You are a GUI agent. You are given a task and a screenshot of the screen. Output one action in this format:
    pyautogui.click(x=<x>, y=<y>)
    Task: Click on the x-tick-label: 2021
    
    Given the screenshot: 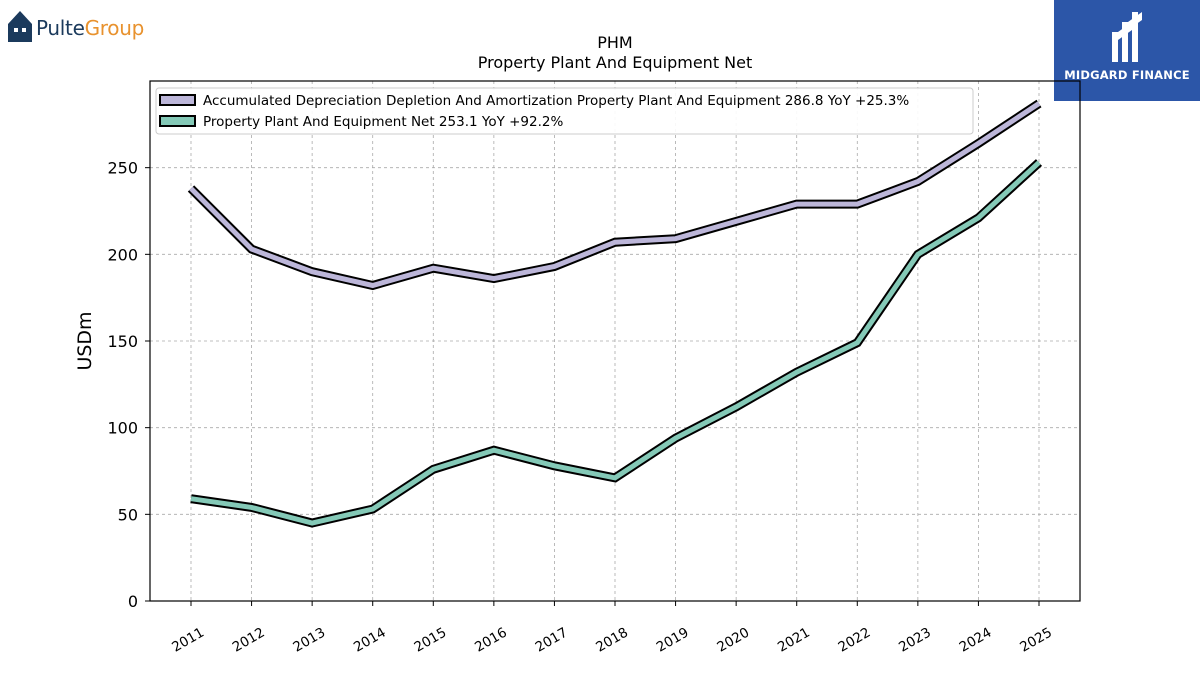 What is the action you would take?
    pyautogui.click(x=794, y=640)
    